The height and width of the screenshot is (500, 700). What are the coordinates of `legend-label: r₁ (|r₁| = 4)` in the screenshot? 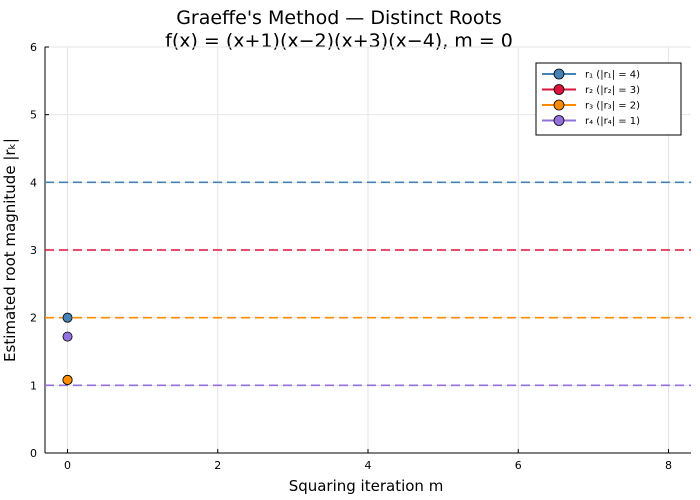 It's located at (612, 75).